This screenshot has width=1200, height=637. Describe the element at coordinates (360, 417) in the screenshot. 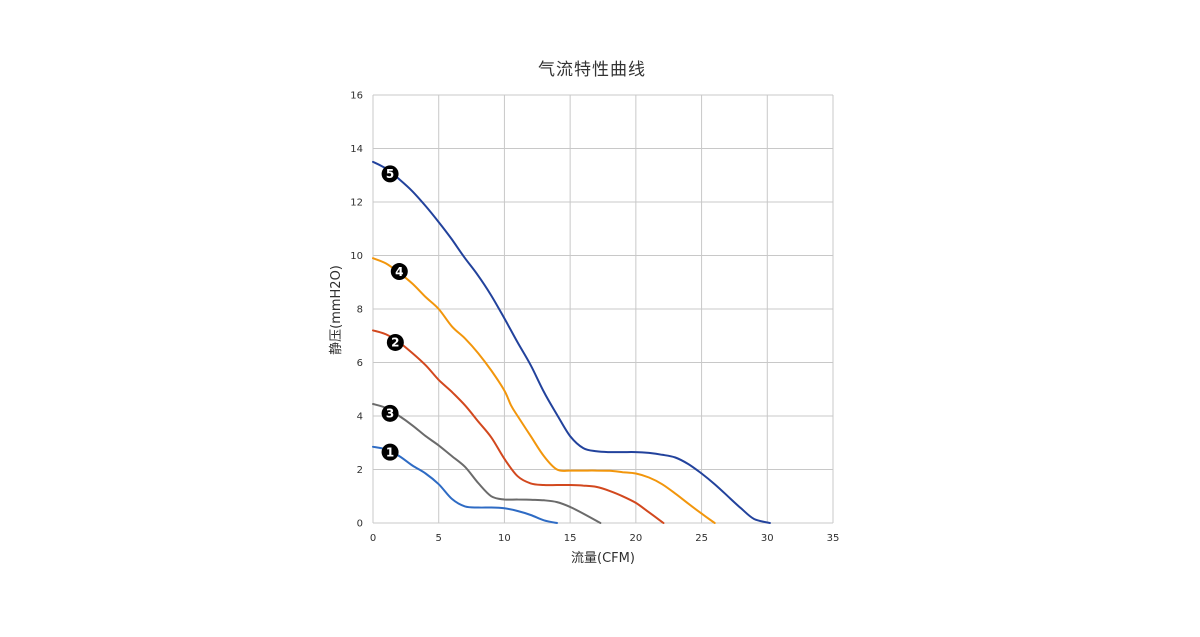

I see `y-tick-label: 4` at that location.